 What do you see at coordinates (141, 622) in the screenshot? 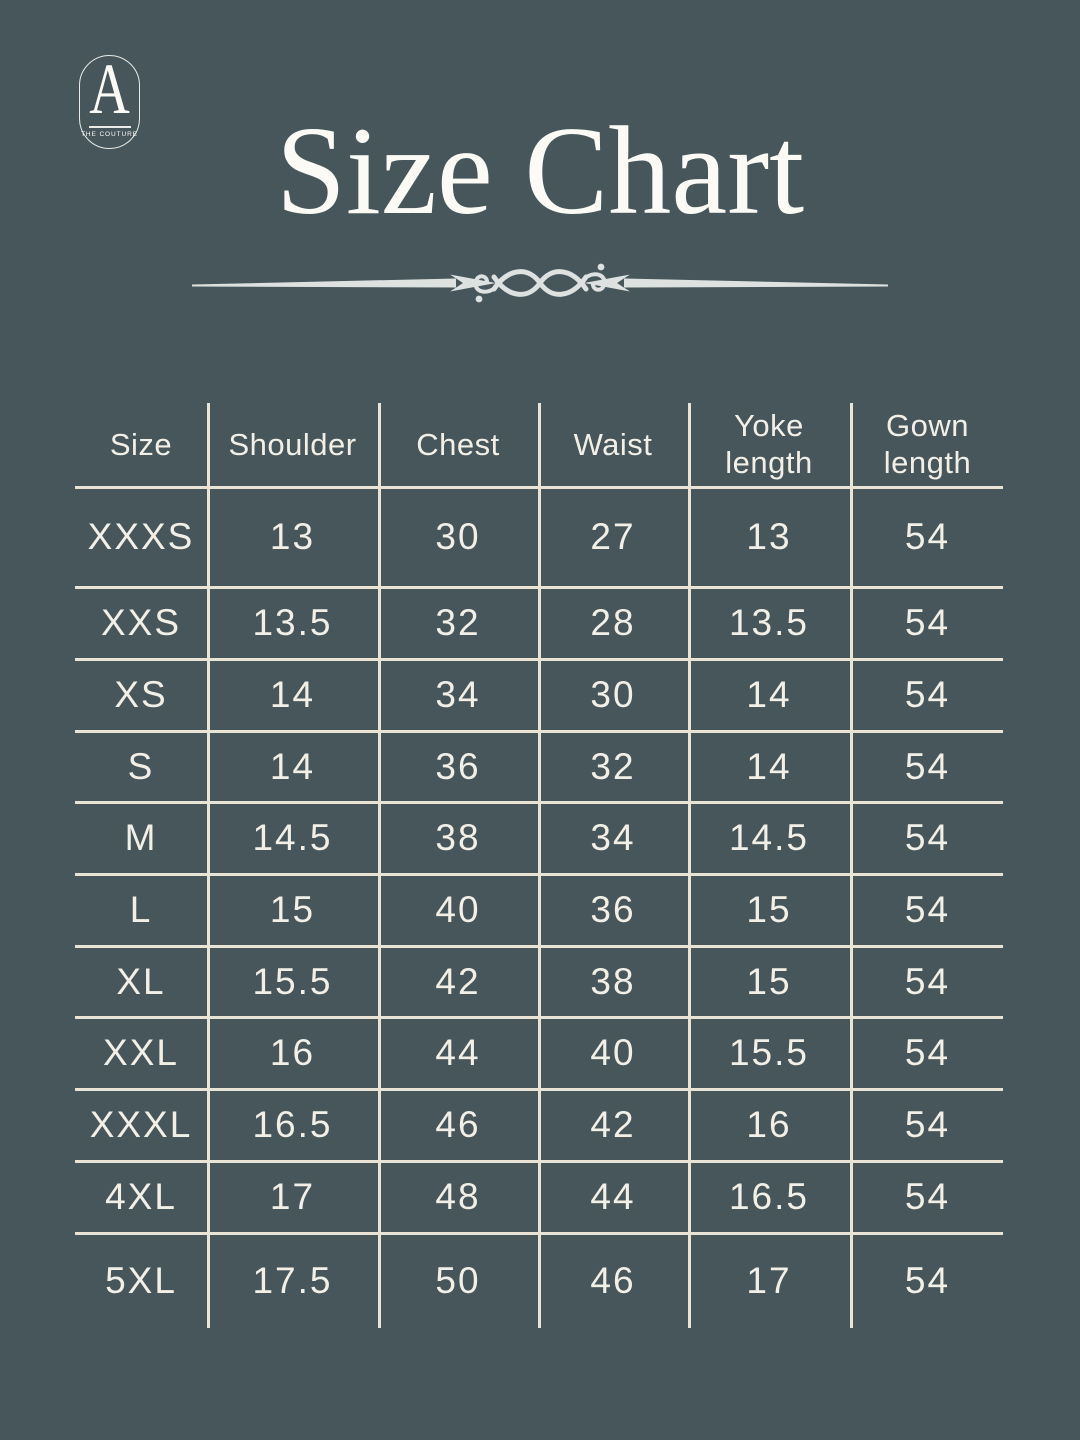
I see `row-size-label: XXS` at bounding box center [141, 622].